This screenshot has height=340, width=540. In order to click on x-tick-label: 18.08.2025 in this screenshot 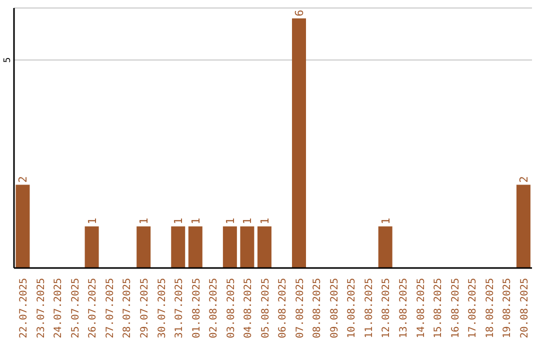, I will do `click(490, 308)`.